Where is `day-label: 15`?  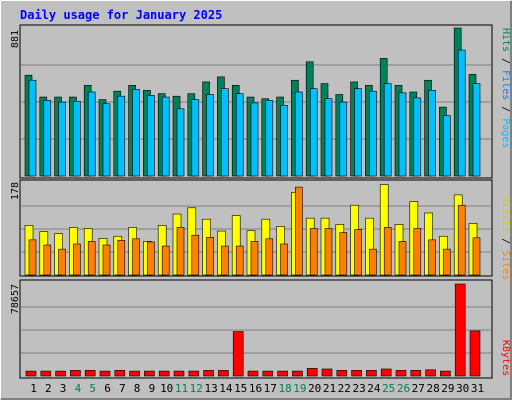
day-label: 15 is located at coordinates (240, 388).